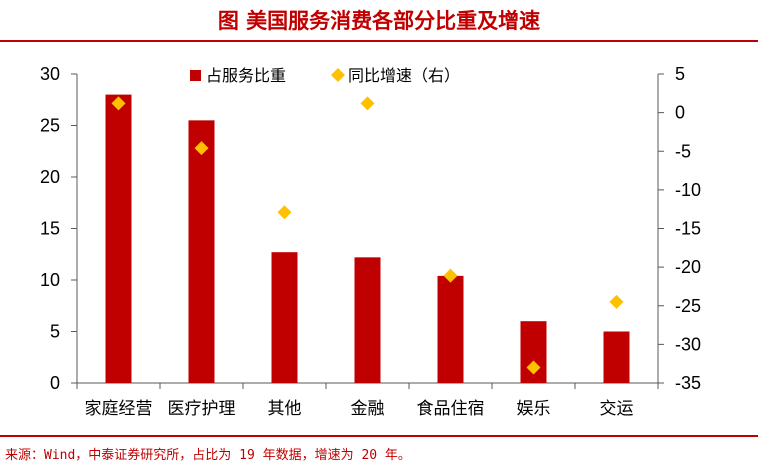  What do you see at coordinates (688, 229) in the screenshot?
I see `right-tick-label: -15` at bounding box center [688, 229].